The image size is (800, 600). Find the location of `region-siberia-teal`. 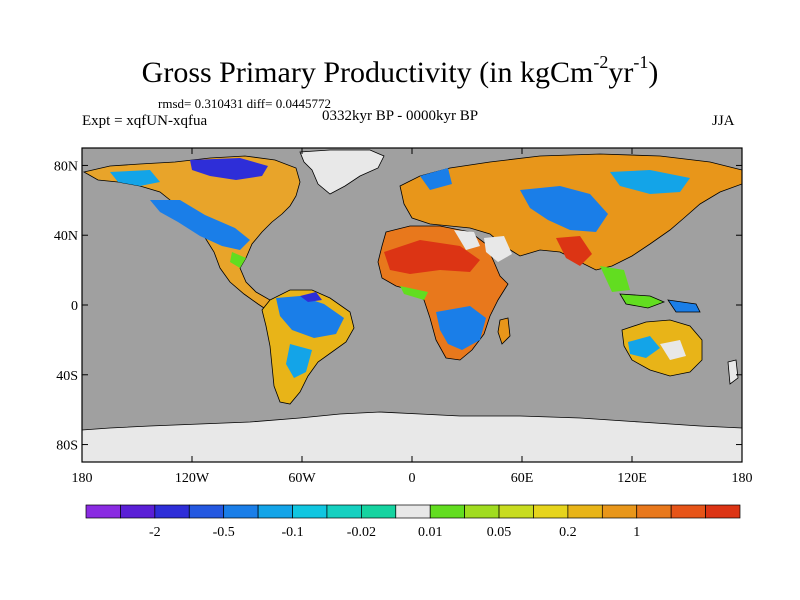

region-siberia-teal is located at coordinates (650, 182).